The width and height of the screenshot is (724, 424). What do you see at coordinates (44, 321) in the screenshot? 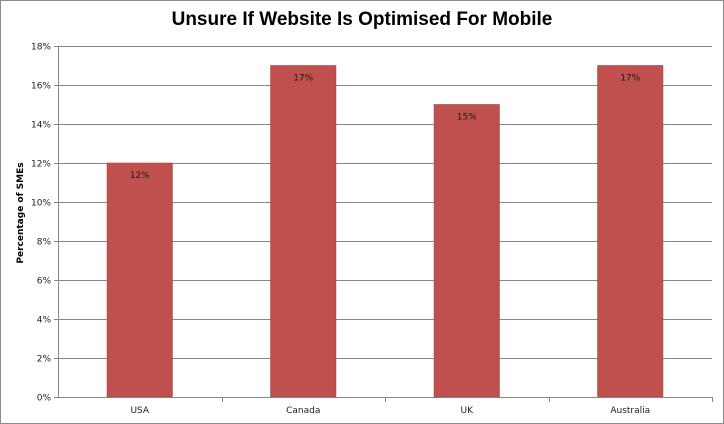
I see `y-tick-label: 4%` at bounding box center [44, 321].